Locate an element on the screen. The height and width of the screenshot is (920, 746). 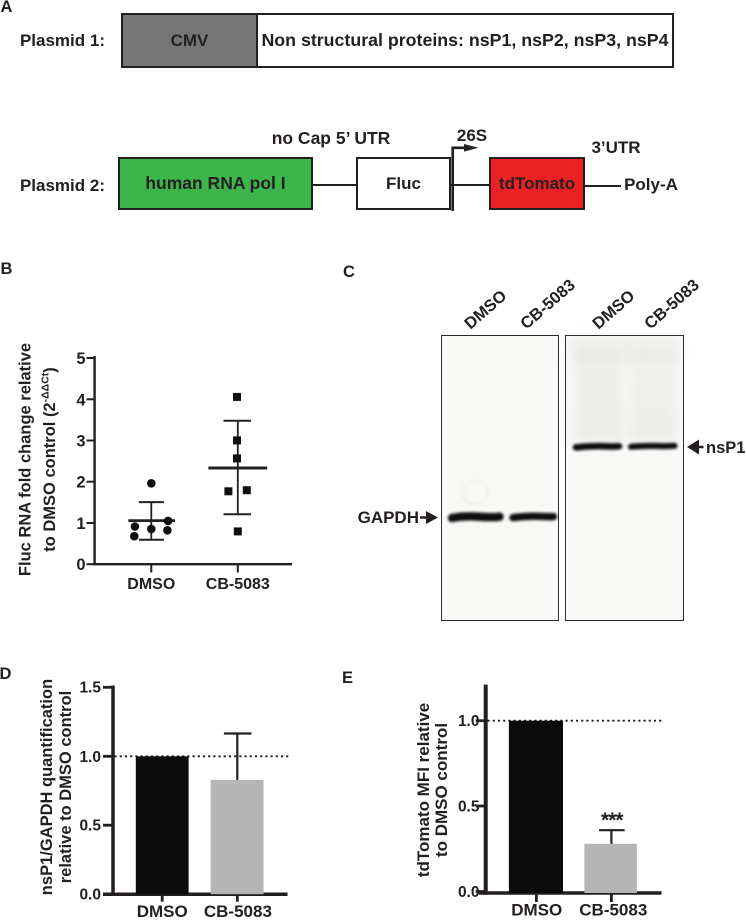
svg-text: 1.5 is located at coordinates (90, 688).